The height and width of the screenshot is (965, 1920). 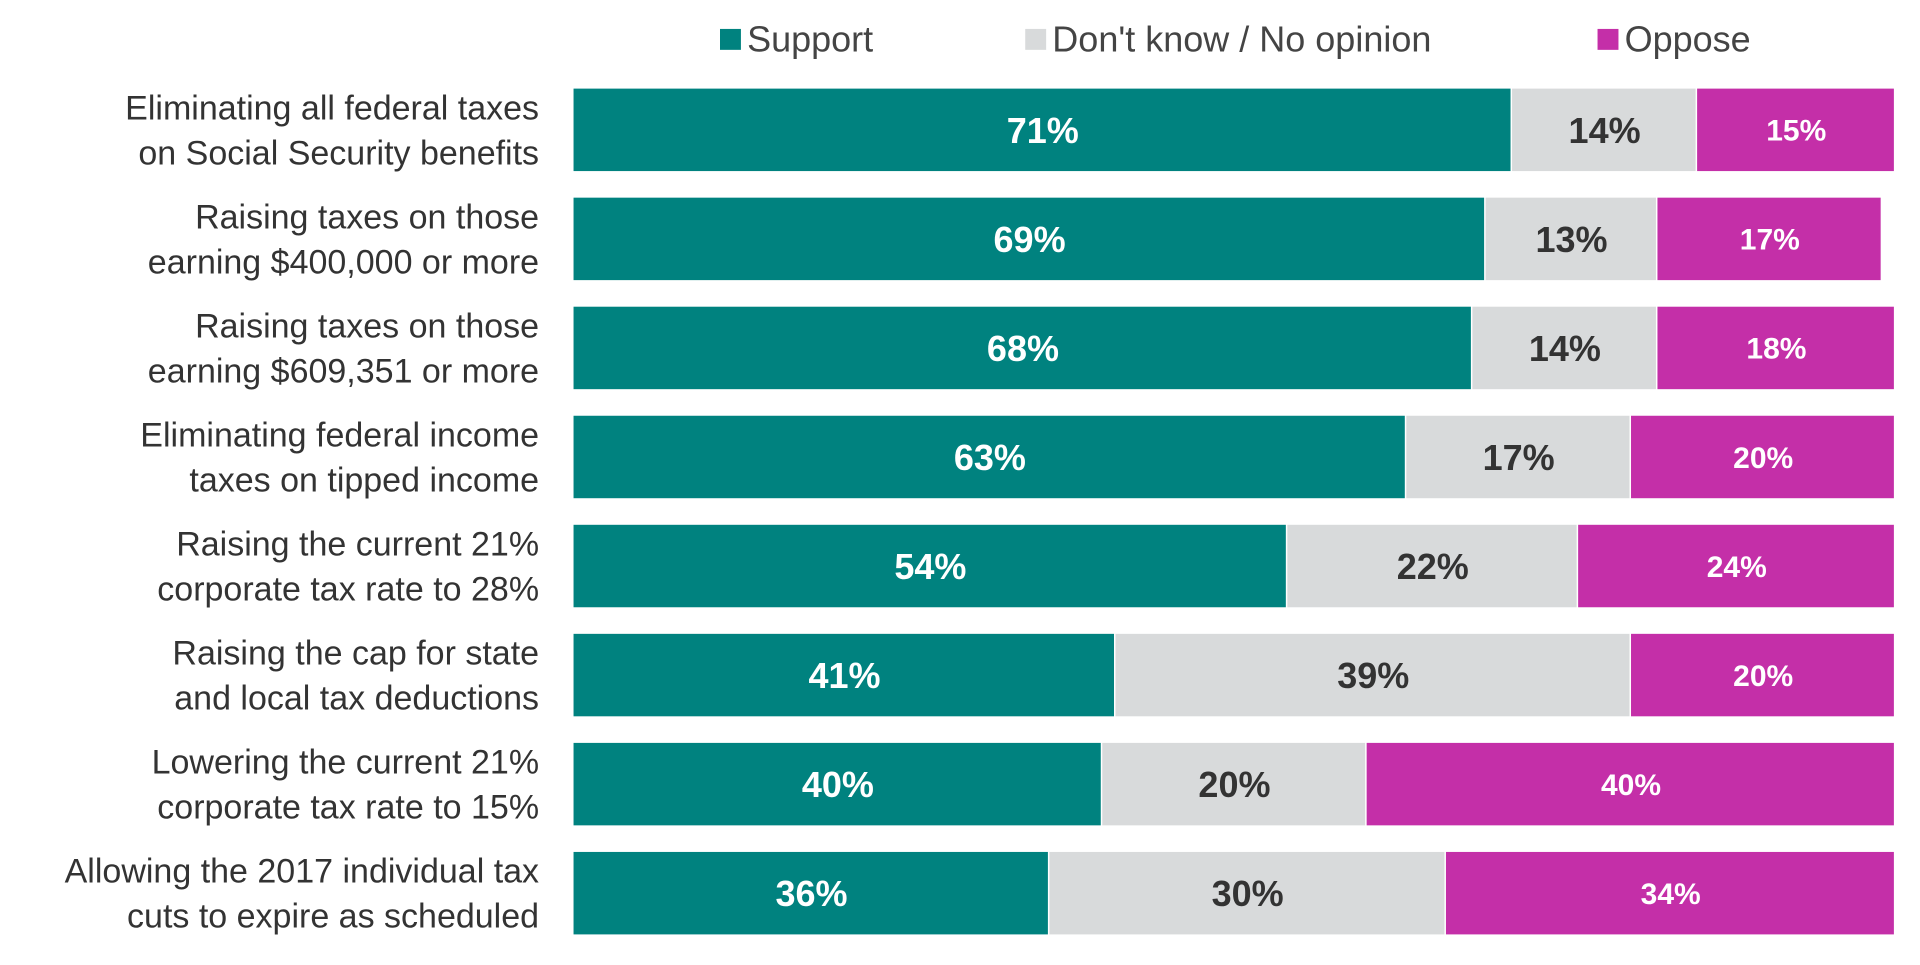 I want to click on data-label-don-t-know-no-opinion: 39%, so click(x=1373, y=675).